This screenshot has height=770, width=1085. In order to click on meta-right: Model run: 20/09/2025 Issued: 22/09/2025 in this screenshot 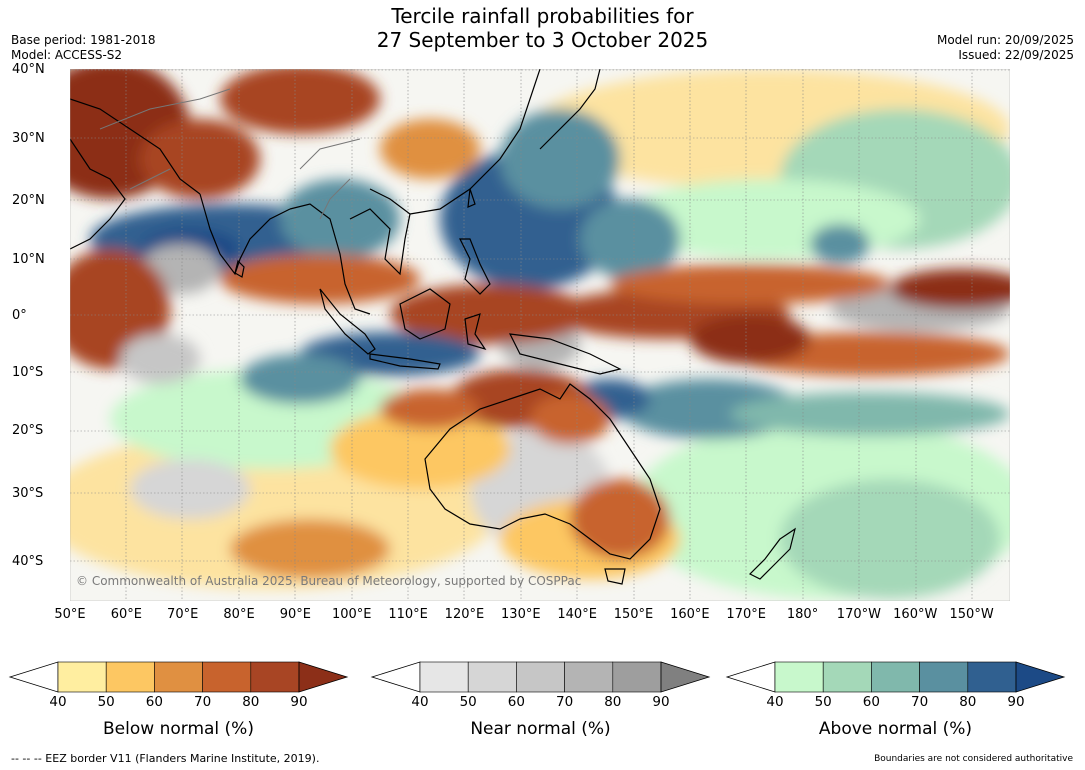, I will do `click(1005, 48)`.